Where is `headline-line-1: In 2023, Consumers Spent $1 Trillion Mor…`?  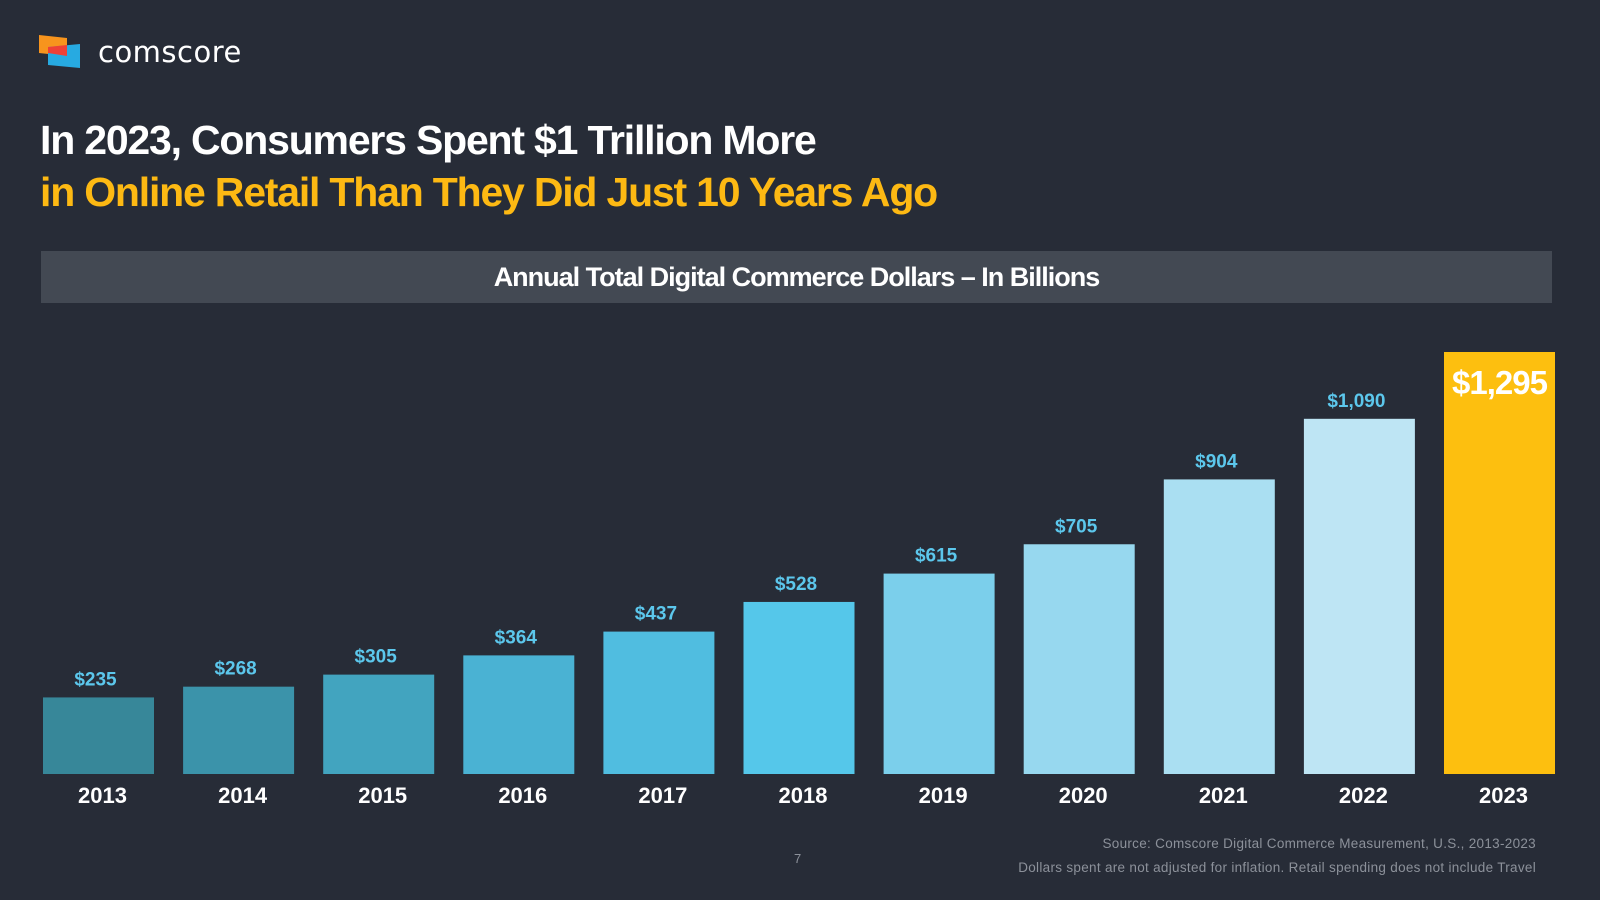
headline-line-1: In 2023, Consumers Spent $1 Trillion Mor… is located at coordinates (428, 140).